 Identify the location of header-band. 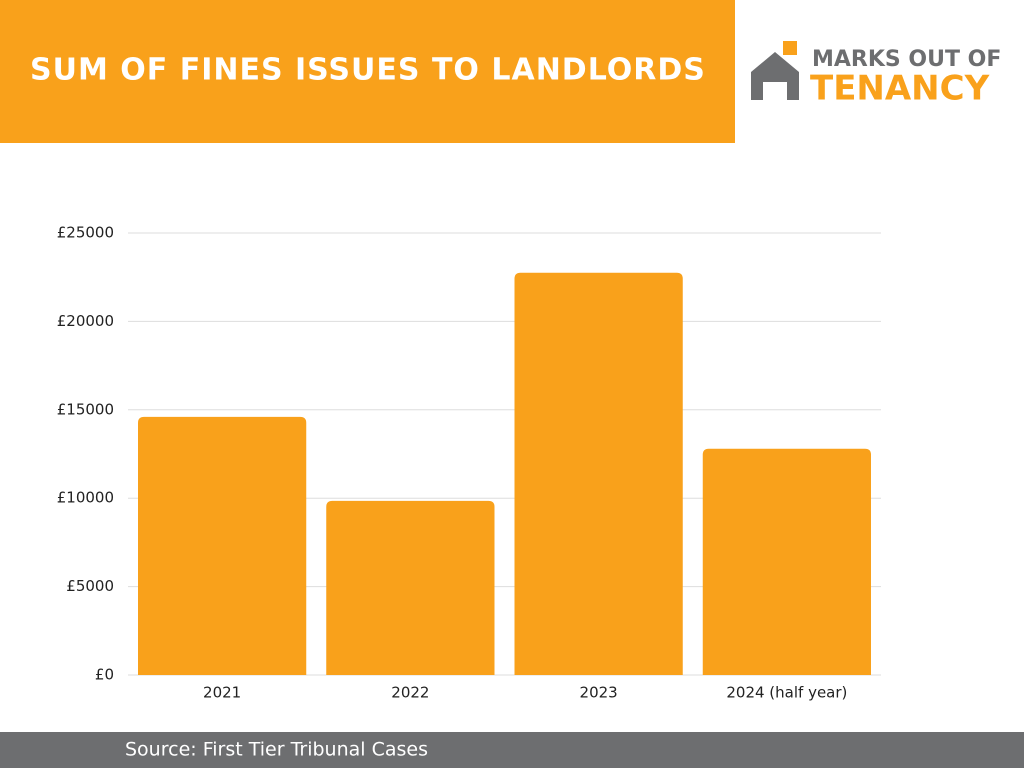
(367, 71).